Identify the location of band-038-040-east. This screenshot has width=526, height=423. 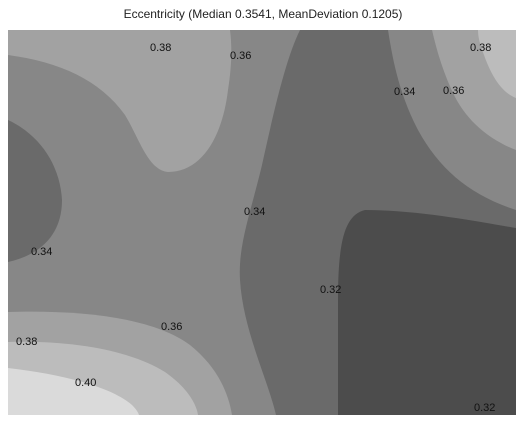
(497, 64).